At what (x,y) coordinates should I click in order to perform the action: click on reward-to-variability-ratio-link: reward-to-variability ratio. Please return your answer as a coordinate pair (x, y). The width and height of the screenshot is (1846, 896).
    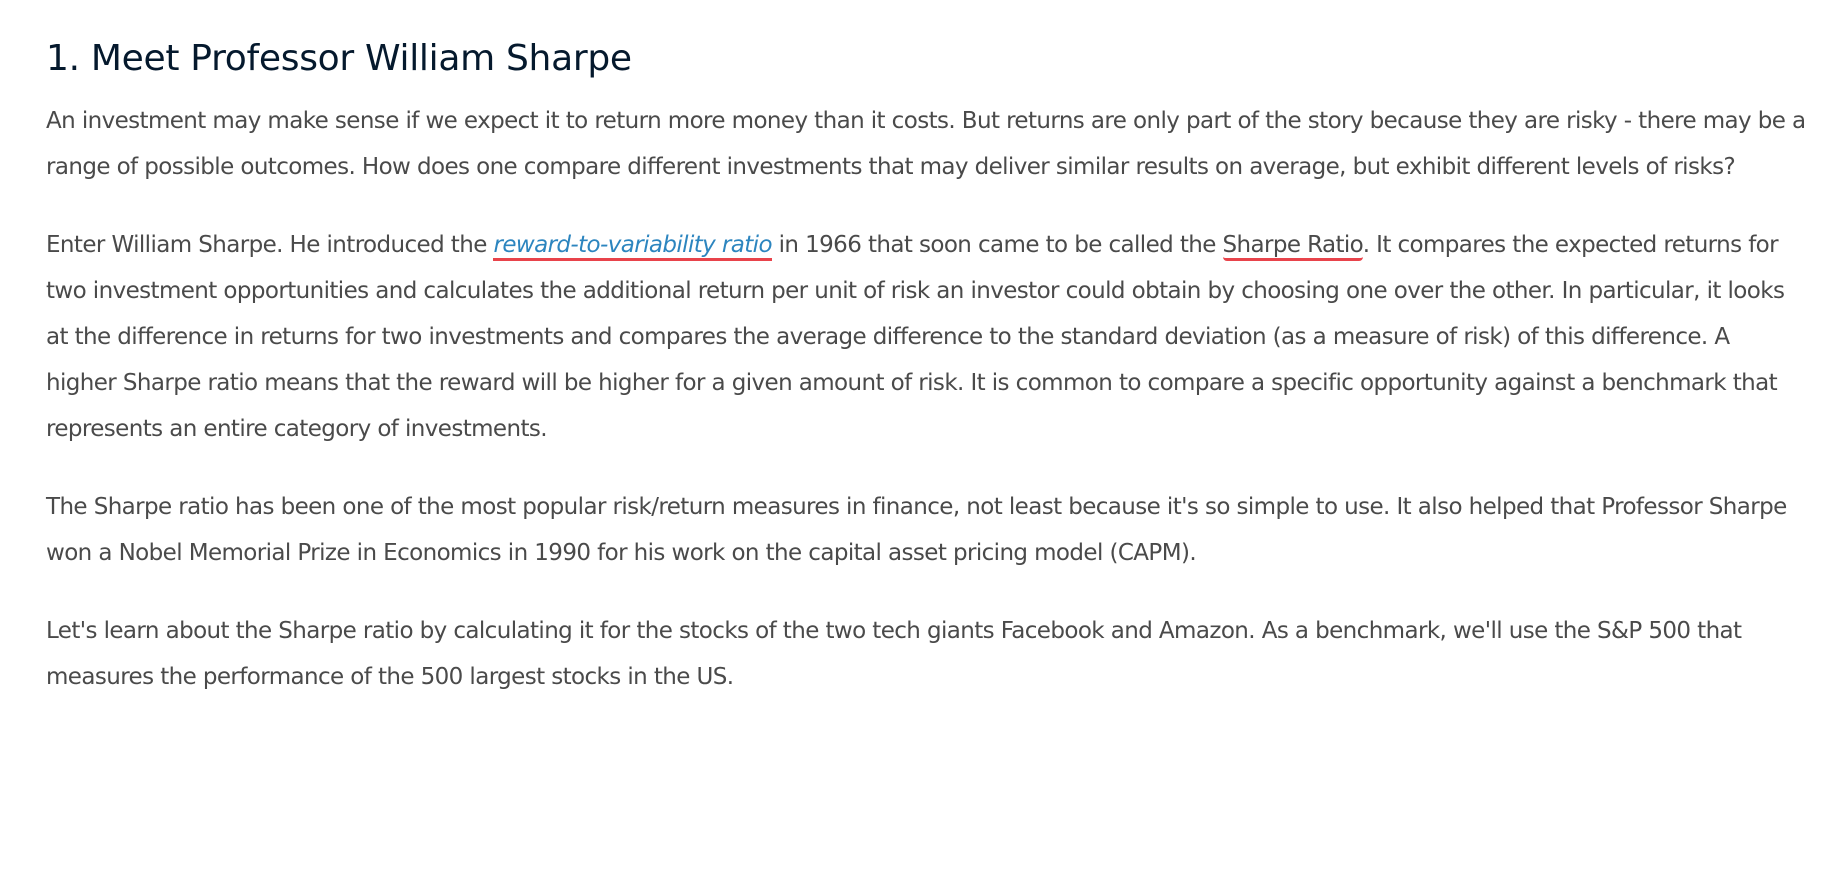
    Looking at the image, I should click on (633, 246).